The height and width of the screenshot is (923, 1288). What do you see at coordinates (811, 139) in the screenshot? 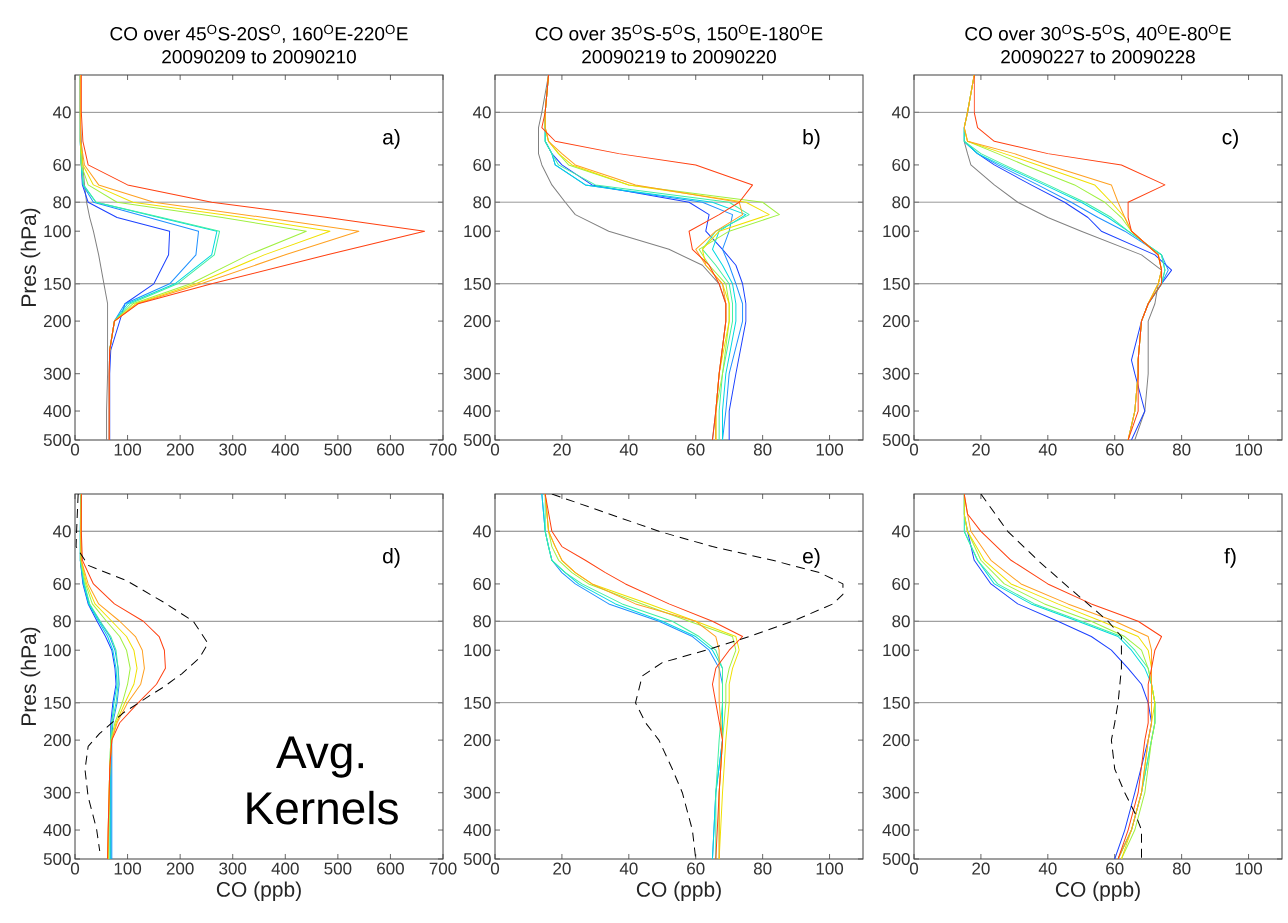
I see `annotation: b)` at bounding box center [811, 139].